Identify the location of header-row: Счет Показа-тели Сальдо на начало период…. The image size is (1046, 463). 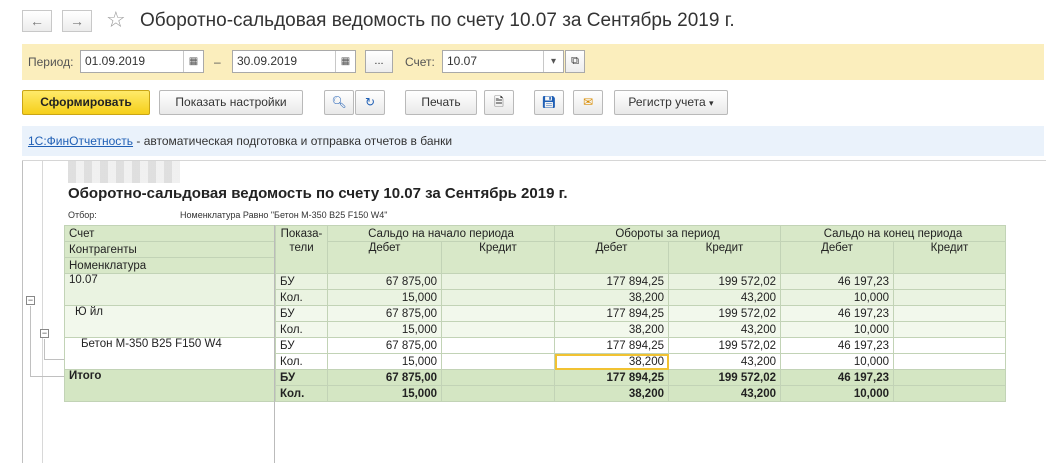
(535, 249).